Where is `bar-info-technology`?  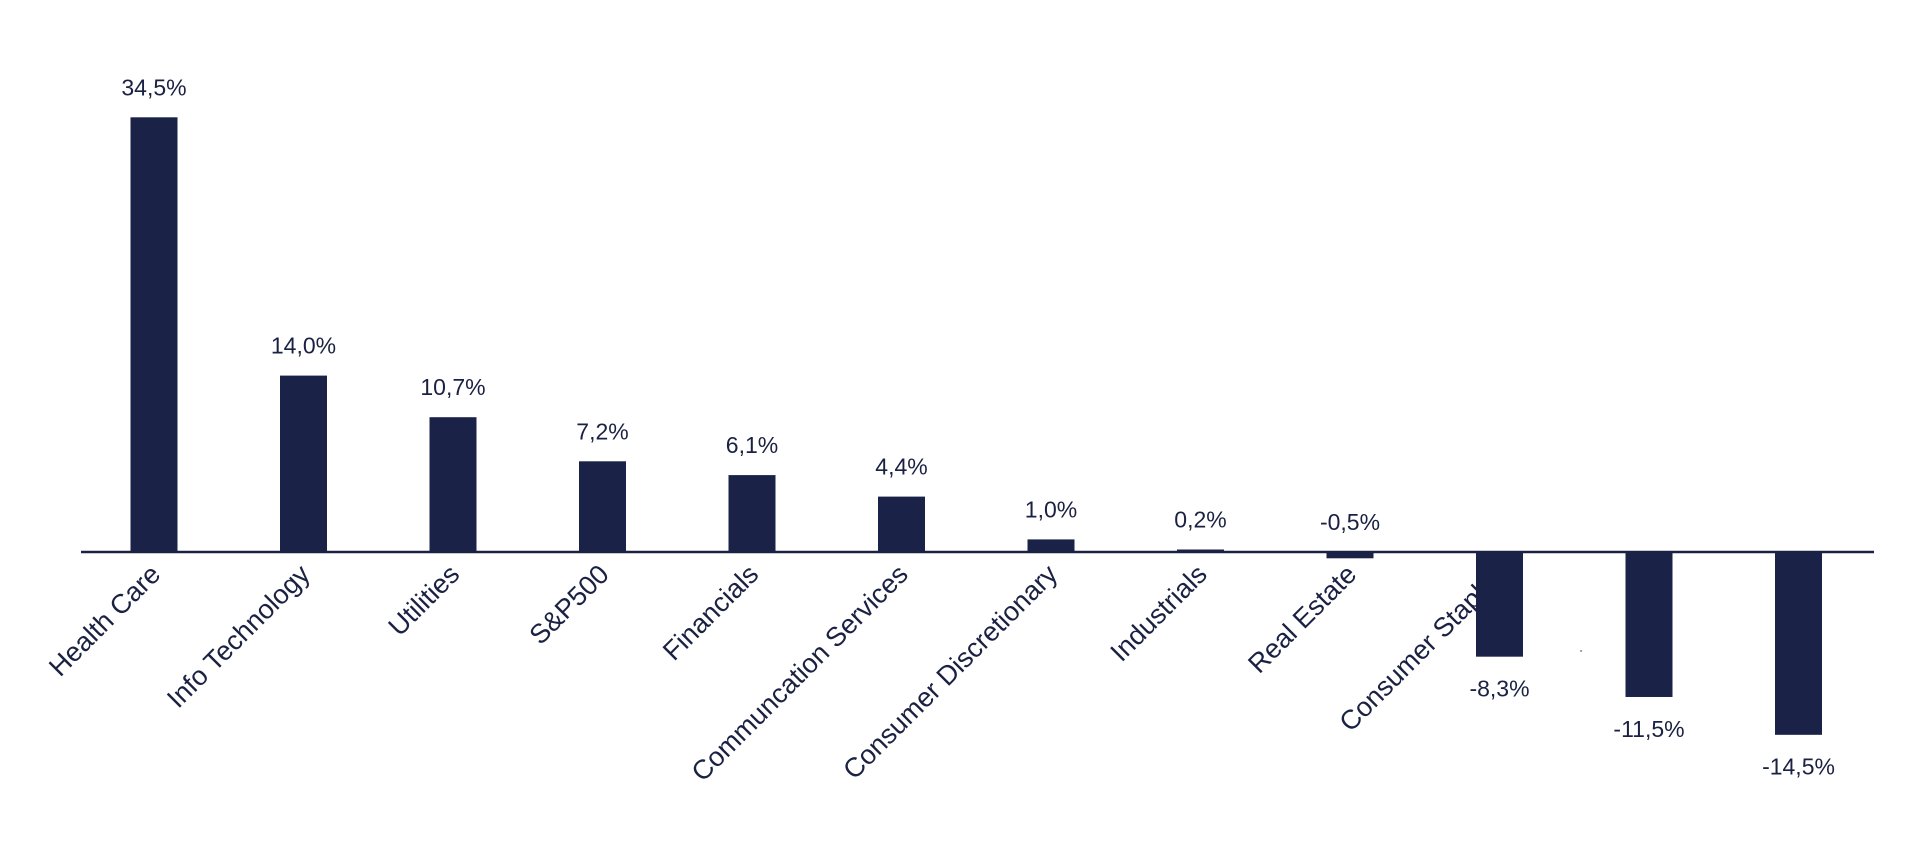
bar-info-technology is located at coordinates (303, 463).